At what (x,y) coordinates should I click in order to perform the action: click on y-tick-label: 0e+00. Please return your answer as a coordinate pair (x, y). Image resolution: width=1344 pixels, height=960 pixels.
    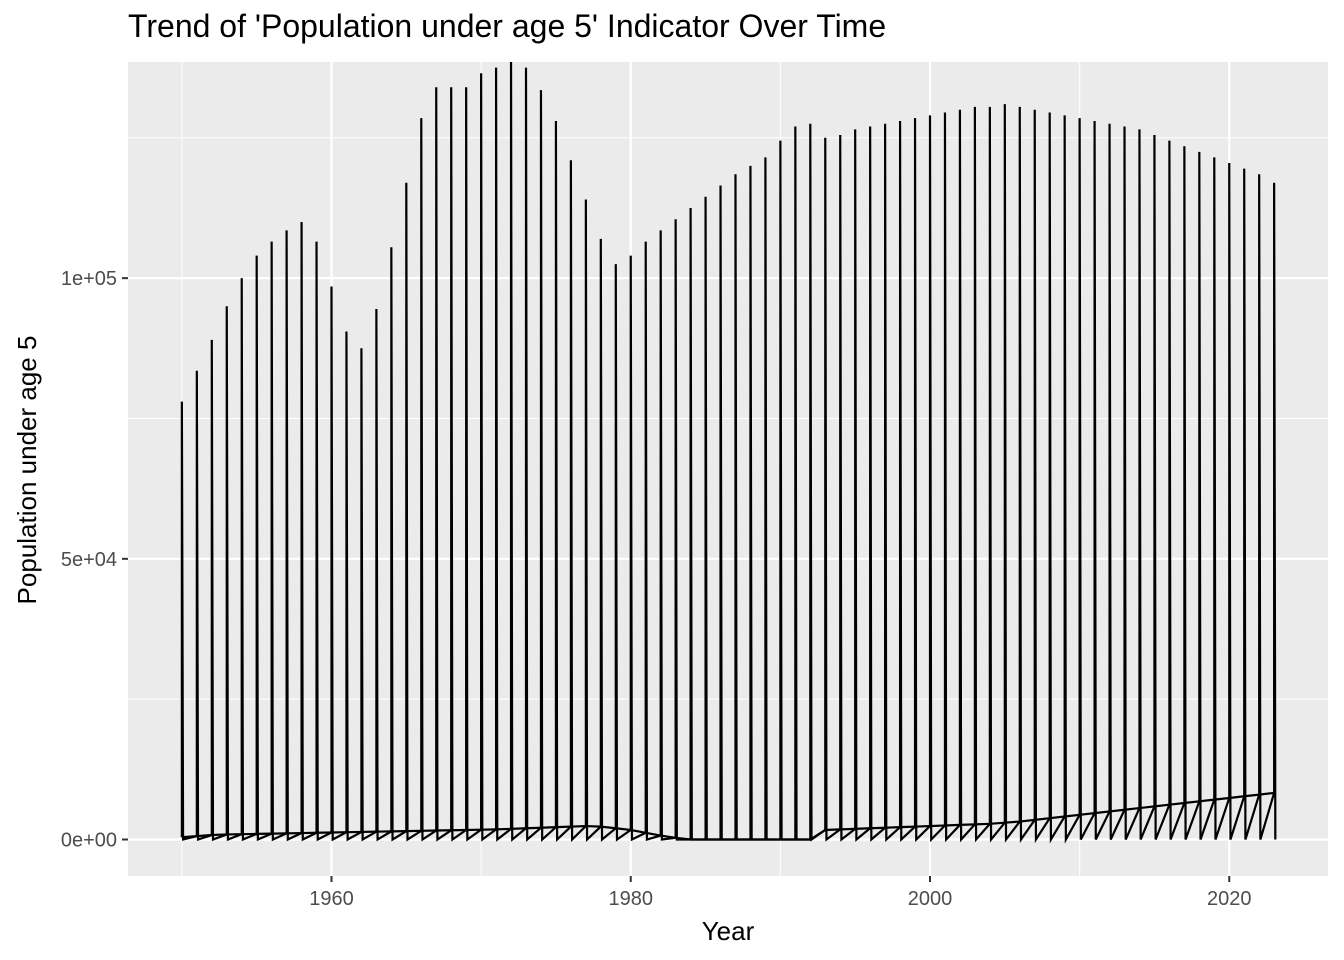
    Looking at the image, I should click on (89, 841).